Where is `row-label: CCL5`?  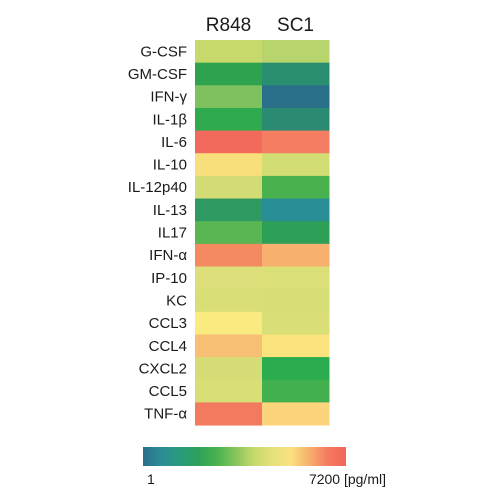
row-label: CCL5 is located at coordinates (168, 391).